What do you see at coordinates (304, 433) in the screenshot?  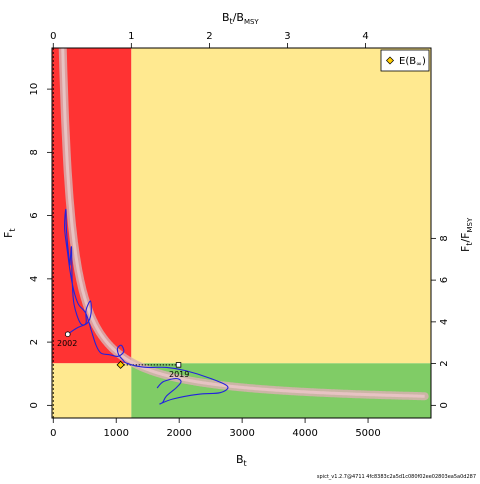 I see `x-tick-label: 4000` at bounding box center [304, 433].